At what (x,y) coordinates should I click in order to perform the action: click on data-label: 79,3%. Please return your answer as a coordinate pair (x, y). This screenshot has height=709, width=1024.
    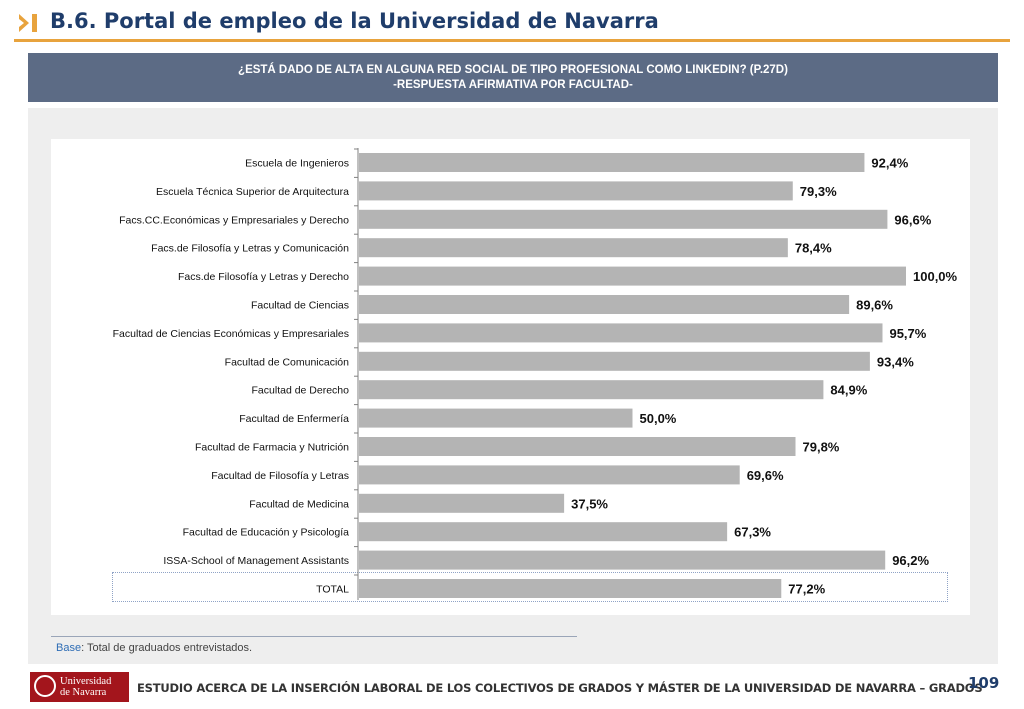
    Looking at the image, I should click on (818, 191).